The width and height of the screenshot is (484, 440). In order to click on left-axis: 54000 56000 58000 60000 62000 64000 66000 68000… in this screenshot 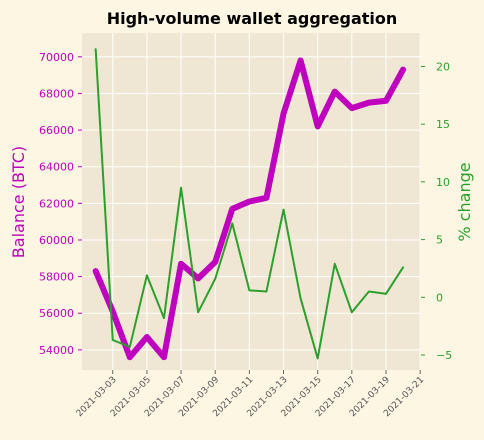, I will do `click(60, 204)`.